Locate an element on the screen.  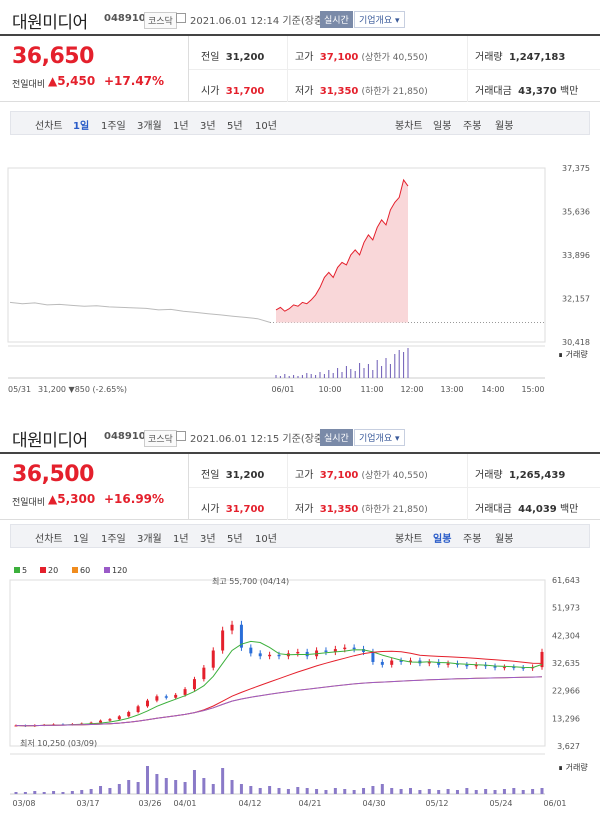
x-tick-label: 04/12 is located at coordinates (249, 803).